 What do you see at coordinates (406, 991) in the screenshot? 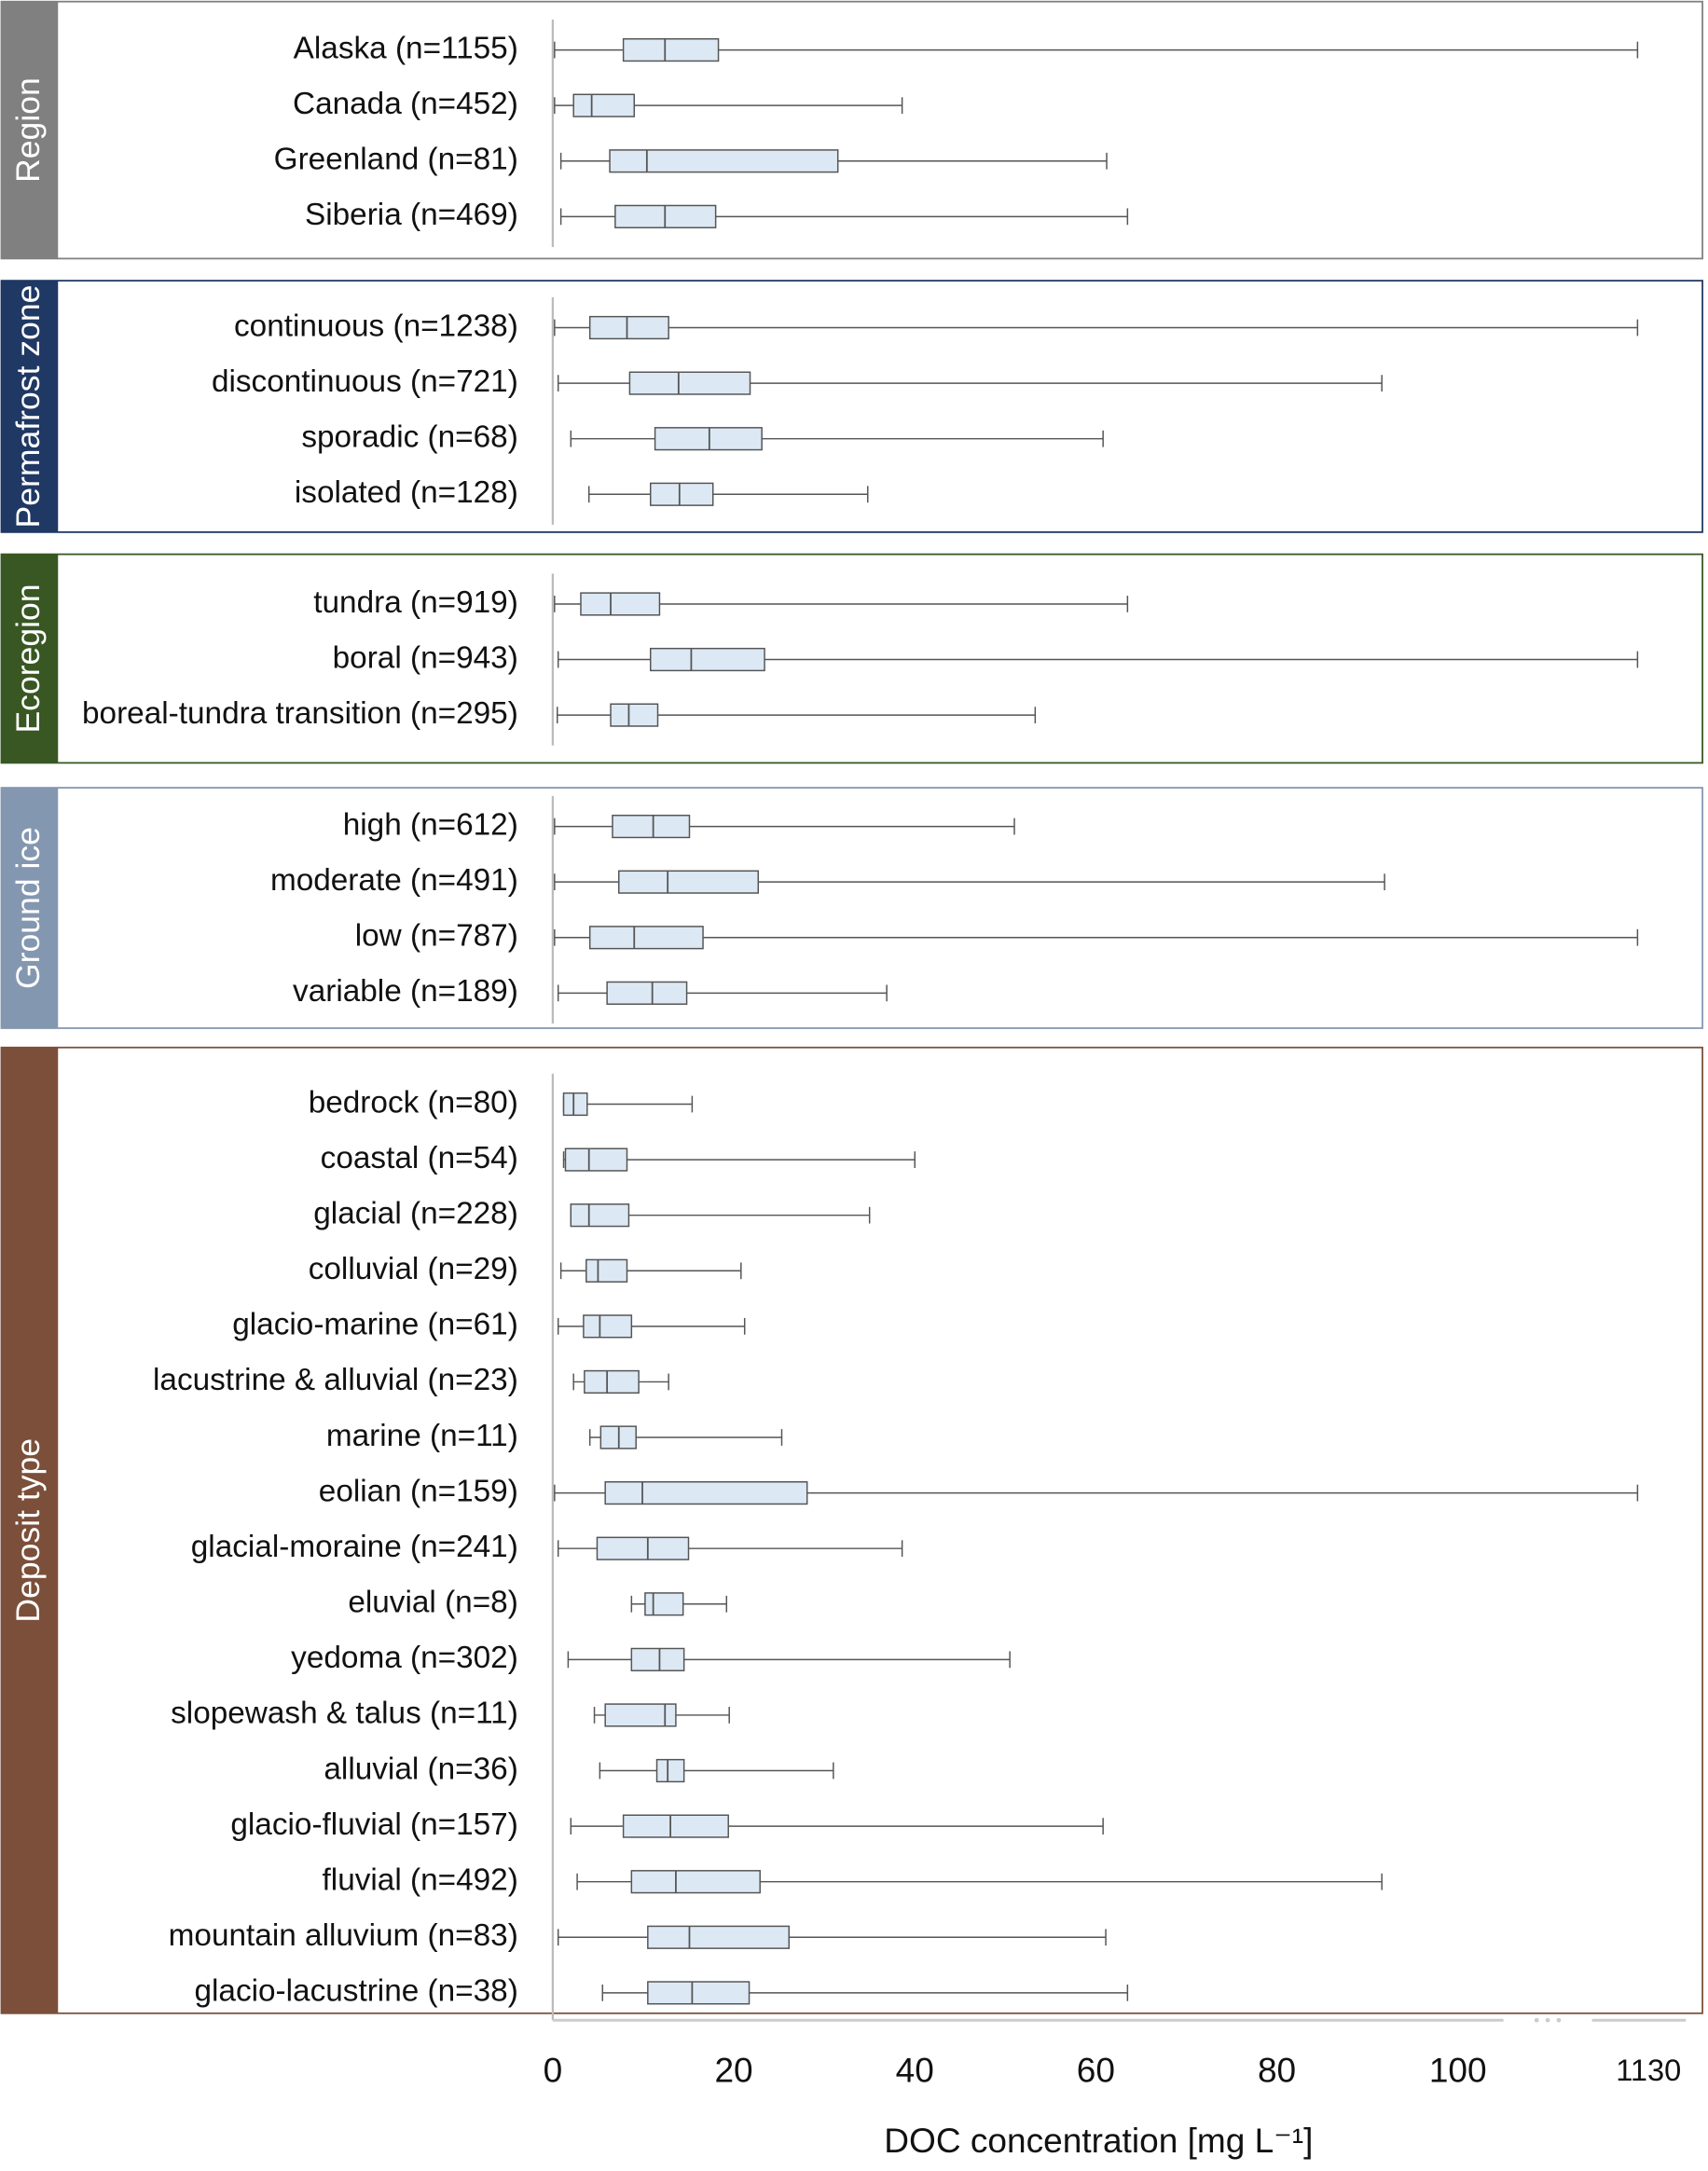
I see `category-label: variable (n=189)` at bounding box center [406, 991].